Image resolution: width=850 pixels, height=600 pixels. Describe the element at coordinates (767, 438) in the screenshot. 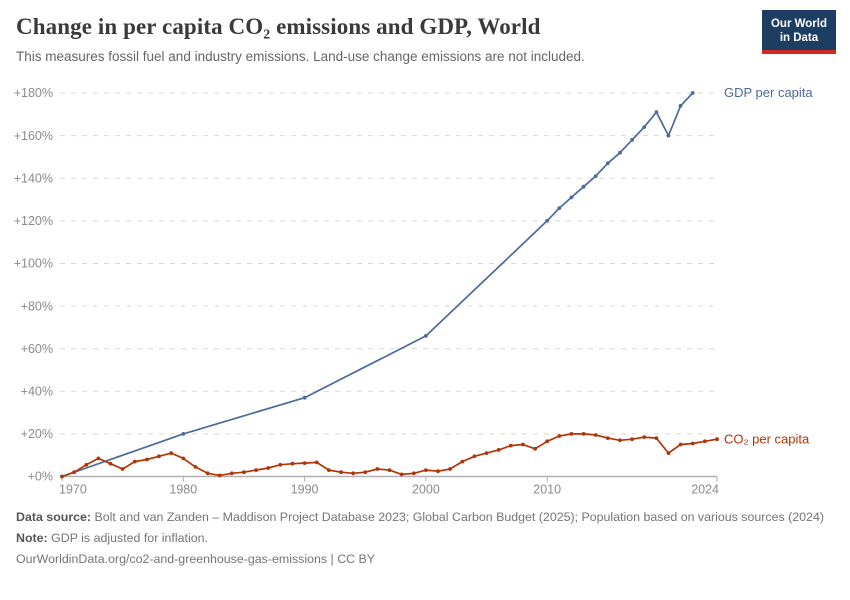

I see `series-label-co-per-capita: CO₂ per capita` at that location.